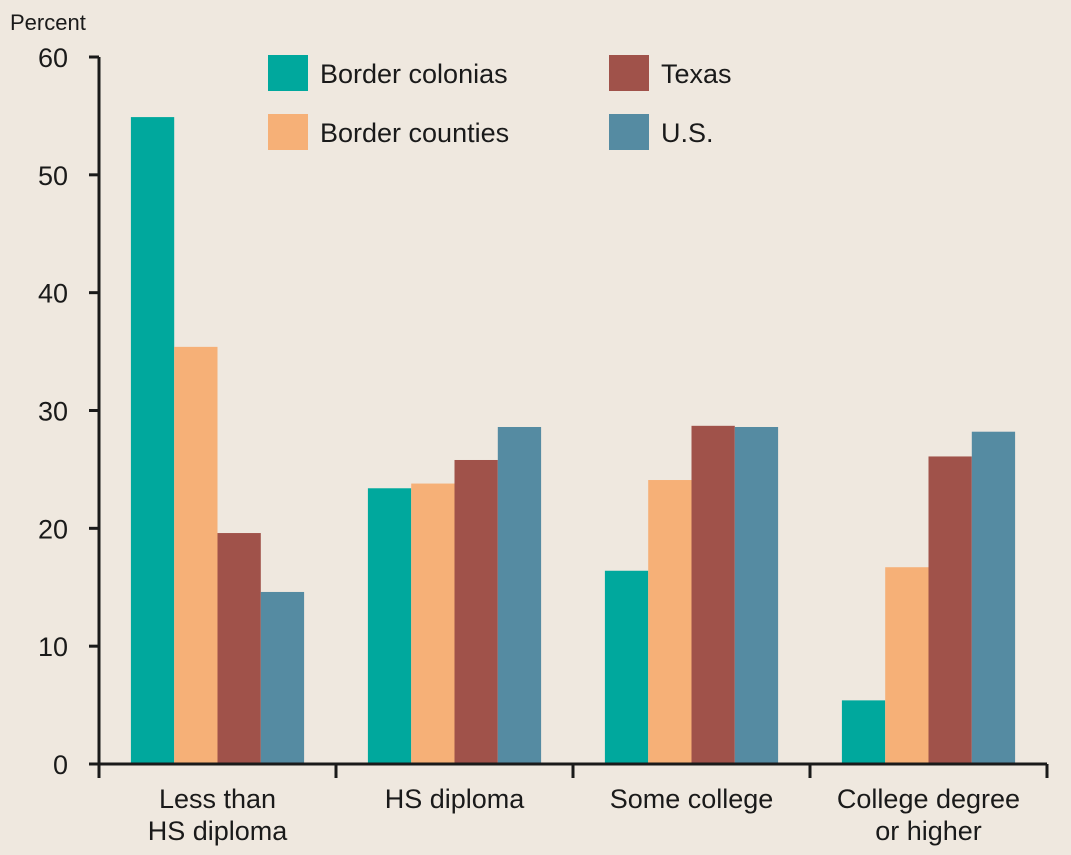  What do you see at coordinates (53, 529) in the screenshot?
I see `y-tick-label: 20` at bounding box center [53, 529].